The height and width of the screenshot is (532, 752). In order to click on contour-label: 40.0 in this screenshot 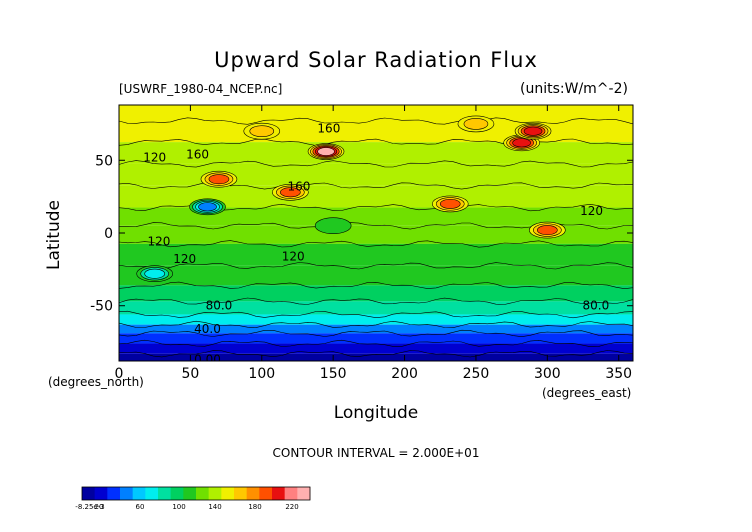, I will do `click(207, 329)`.